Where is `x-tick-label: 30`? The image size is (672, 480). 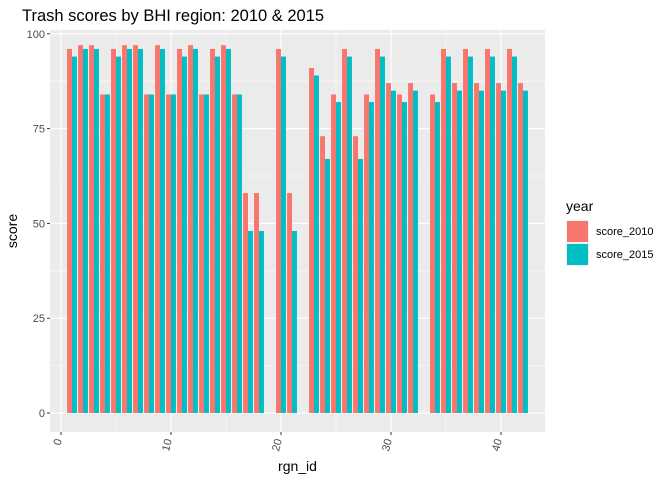
x-tick-label: 30 is located at coordinates (387, 445).